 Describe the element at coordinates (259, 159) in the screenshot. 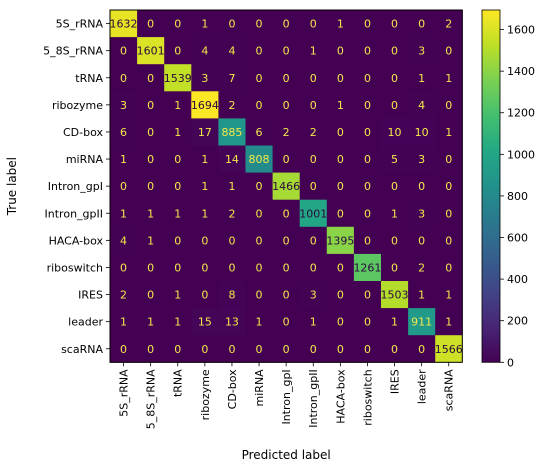

I see `cell-value-label: 808` at that location.